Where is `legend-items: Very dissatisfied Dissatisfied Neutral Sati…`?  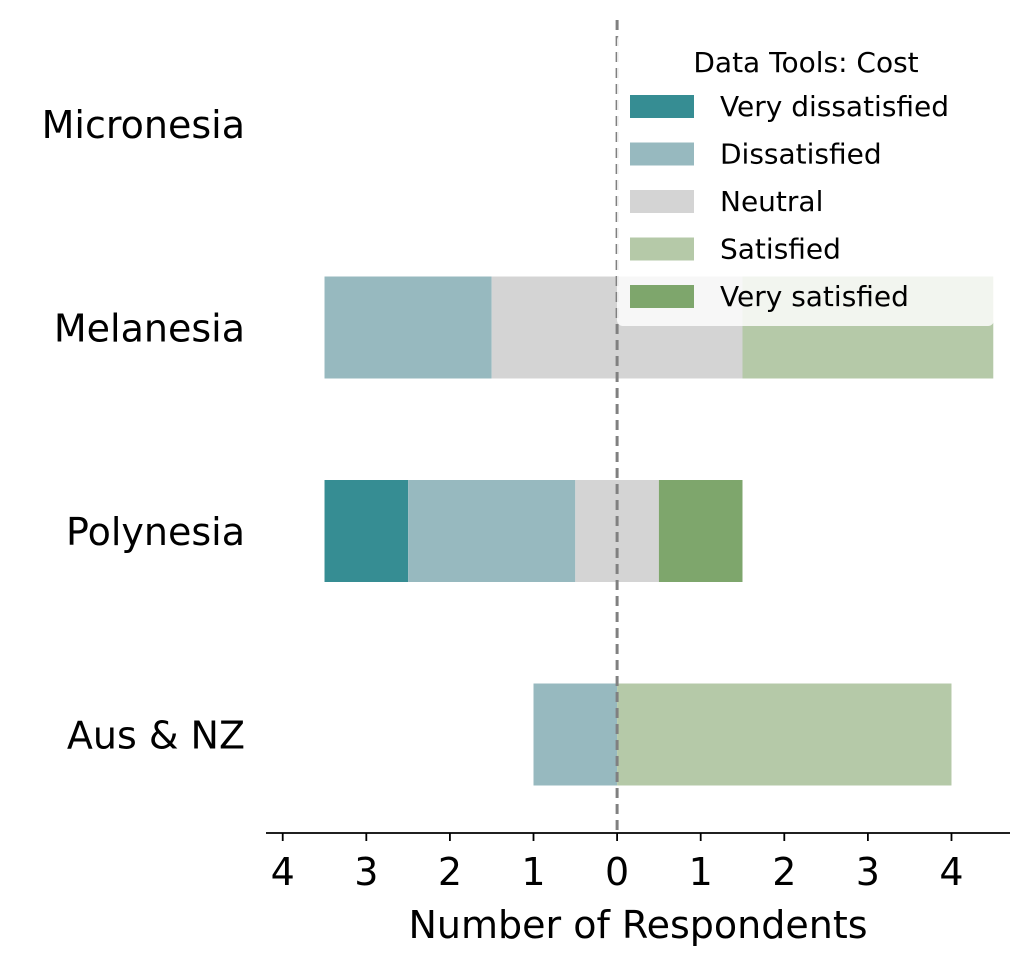
legend-items: Very dissatisfied Dissatisfied Neutral Sati… is located at coordinates (789, 201).